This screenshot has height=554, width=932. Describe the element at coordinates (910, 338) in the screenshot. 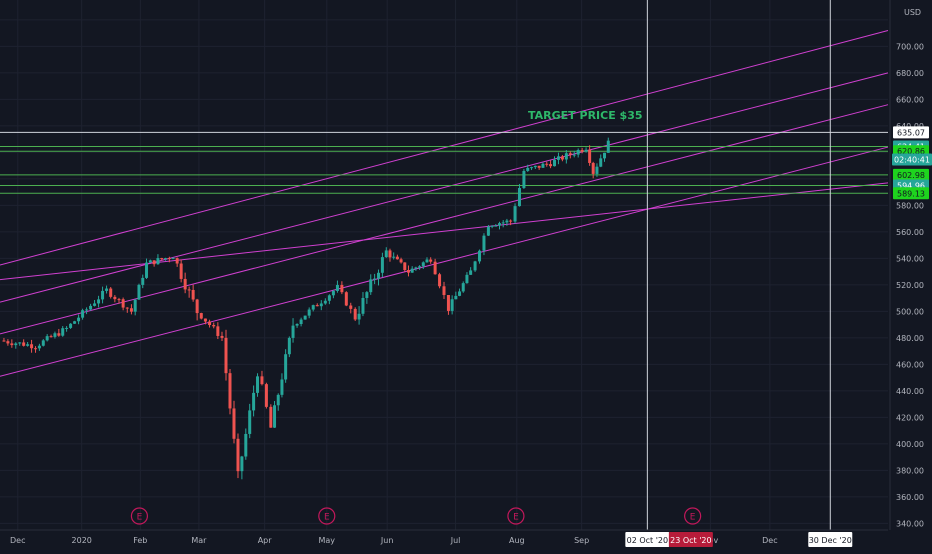

I see `price-tick-label: 480.00` at that location.